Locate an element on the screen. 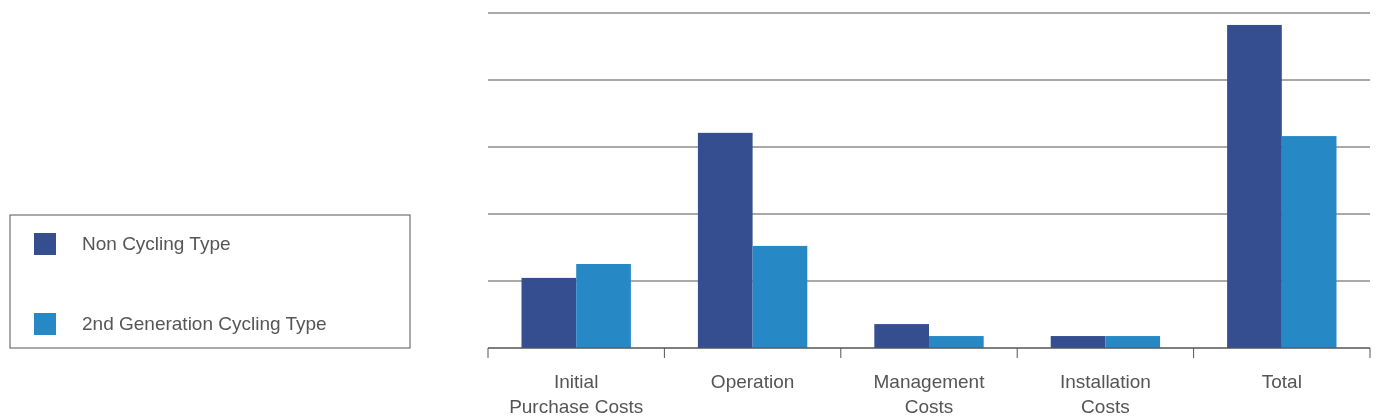 The image size is (1376, 416). x-tick-label: Initial Purchase Costs is located at coordinates (576, 393).